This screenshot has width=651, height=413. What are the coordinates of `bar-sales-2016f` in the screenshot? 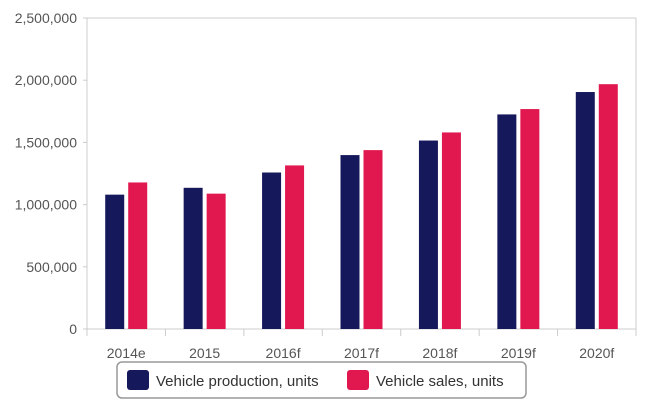 It's located at (295, 247).